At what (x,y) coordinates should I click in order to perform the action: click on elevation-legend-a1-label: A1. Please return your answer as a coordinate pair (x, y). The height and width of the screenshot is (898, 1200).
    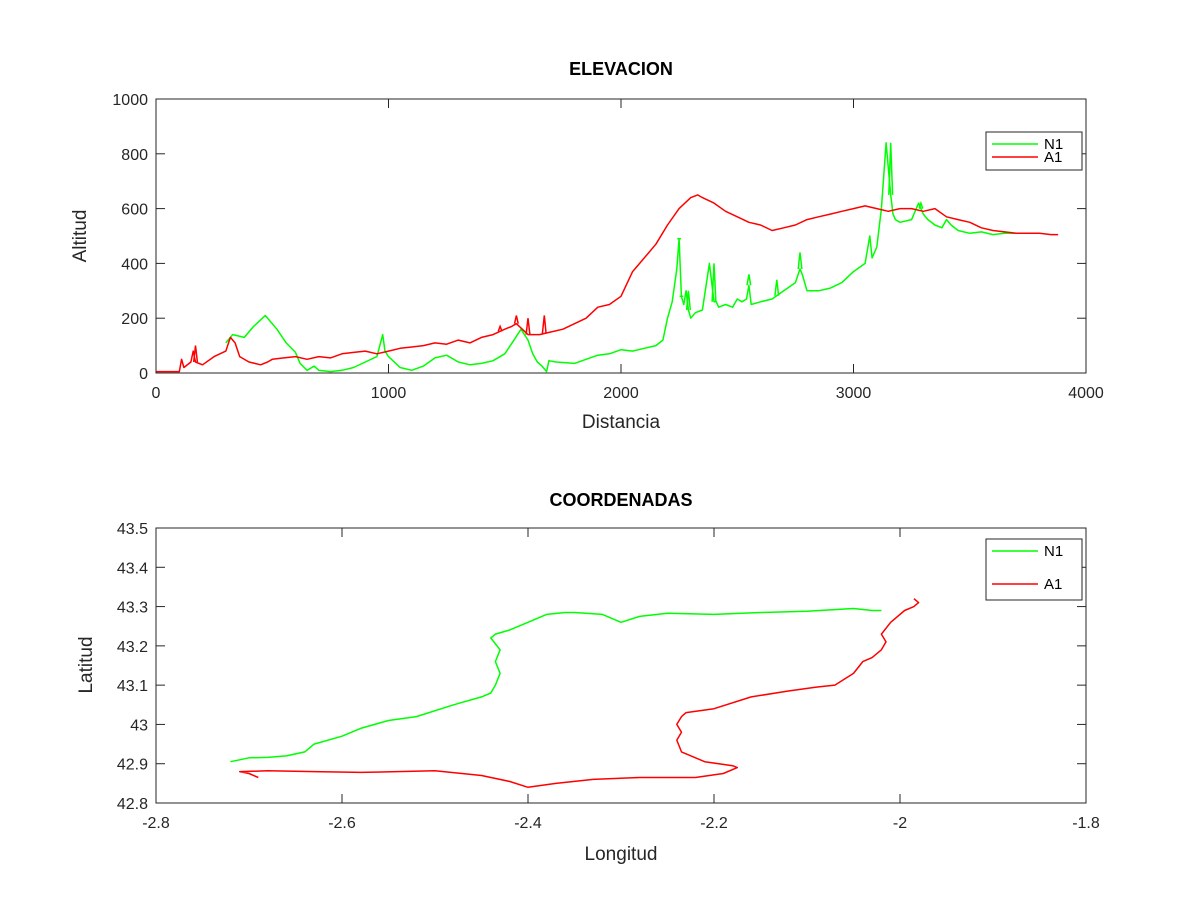
    Looking at the image, I should click on (1053, 157).